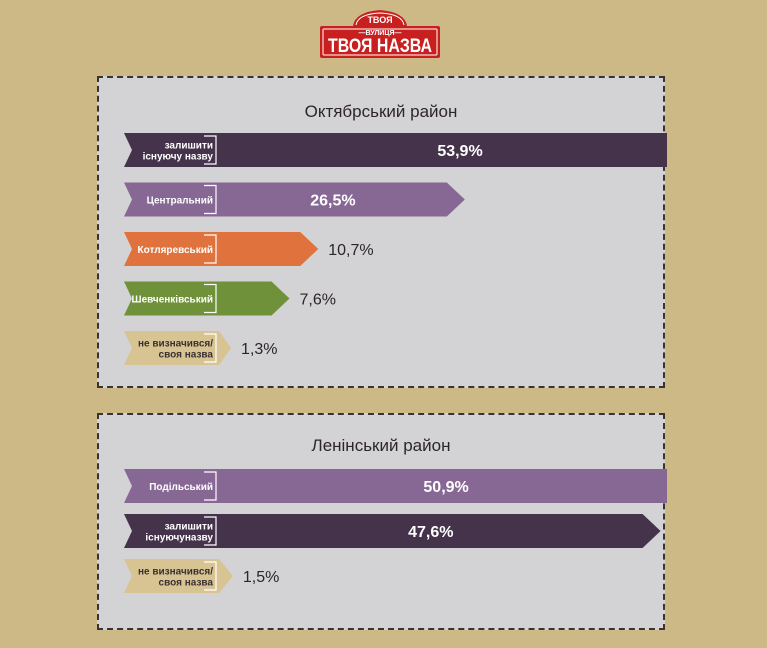 The width and height of the screenshot is (767, 648). I want to click on bar-group: Центральний 26,5%, so click(294, 199).